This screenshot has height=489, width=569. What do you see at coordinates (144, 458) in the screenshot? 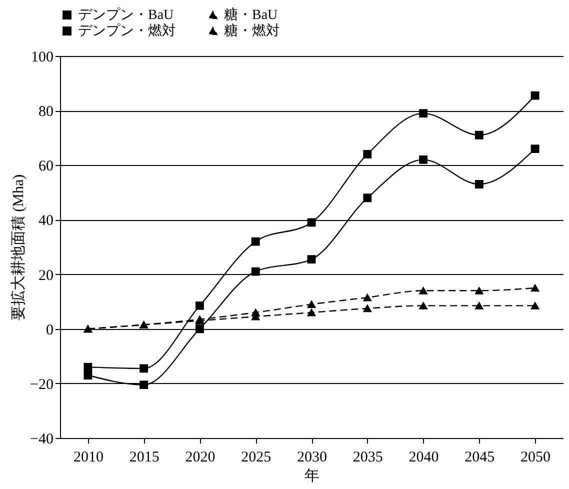
I see `x-tick-label: 2015` at bounding box center [144, 458].